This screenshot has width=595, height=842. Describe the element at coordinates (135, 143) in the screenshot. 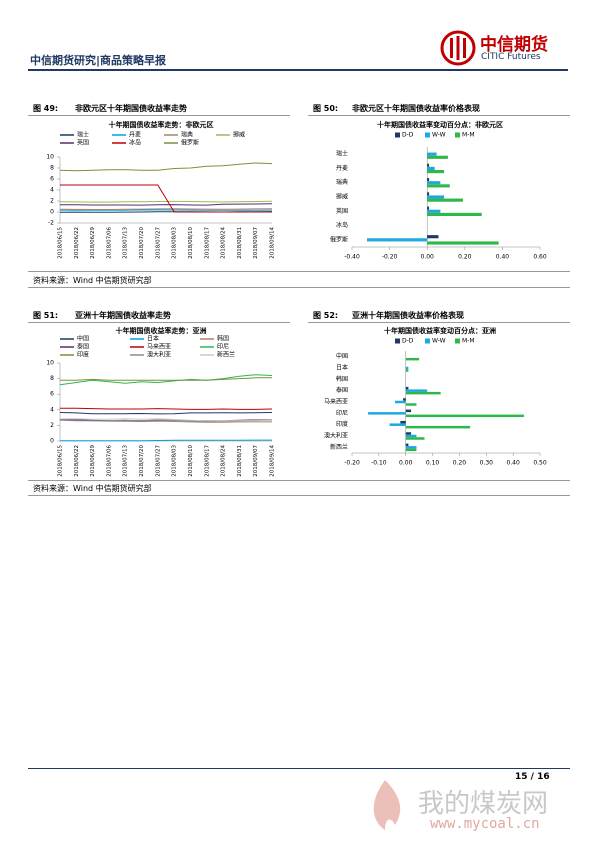

I see `legend-label: 冰岛` at that location.